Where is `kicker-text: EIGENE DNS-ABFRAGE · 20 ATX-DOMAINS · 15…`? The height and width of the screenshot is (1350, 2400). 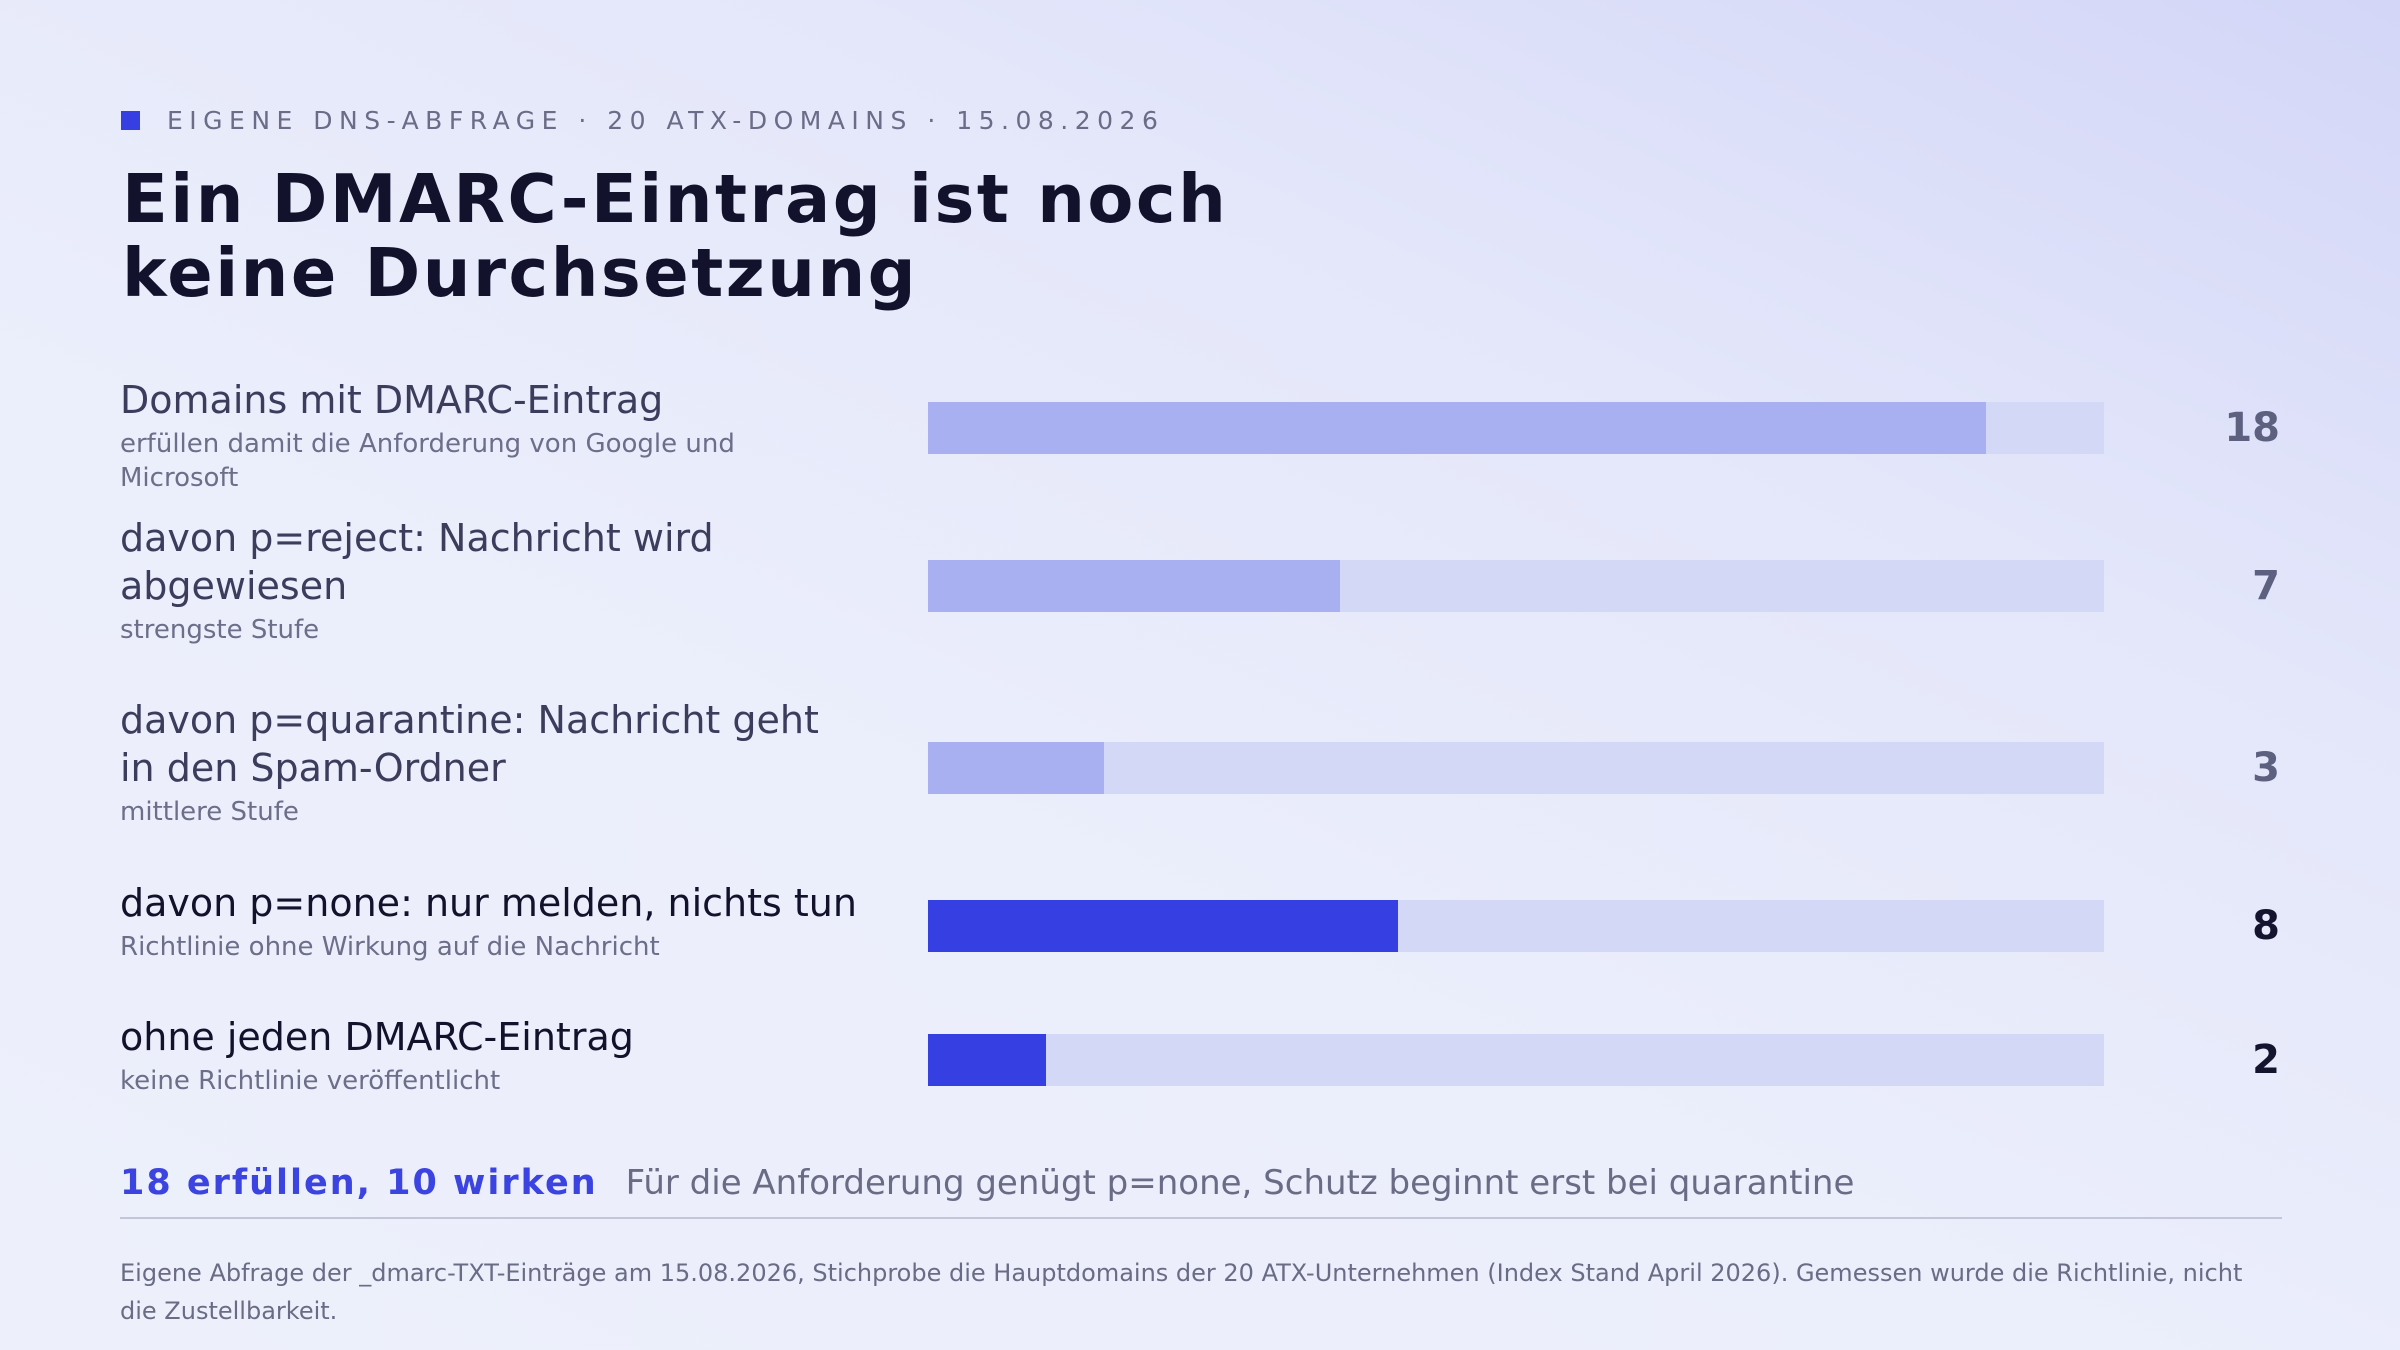 kicker-text: EIGENE DNS-ABFRAGE · 20 ATX-DOMAINS · 15… is located at coordinates (666, 120).